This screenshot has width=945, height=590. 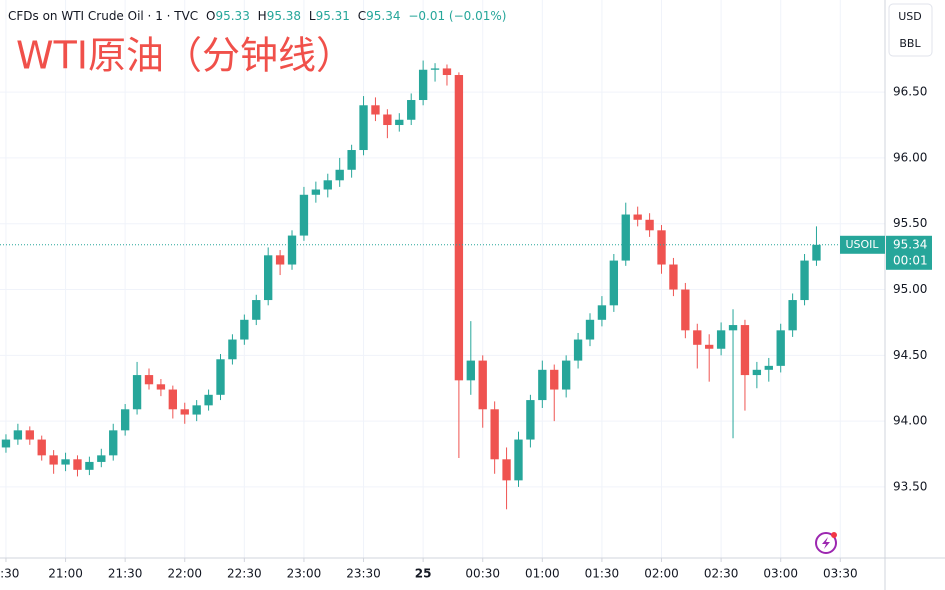 What do you see at coordinates (9, 574) in the screenshot?
I see `x-tick-label: 0:30` at bounding box center [9, 574].